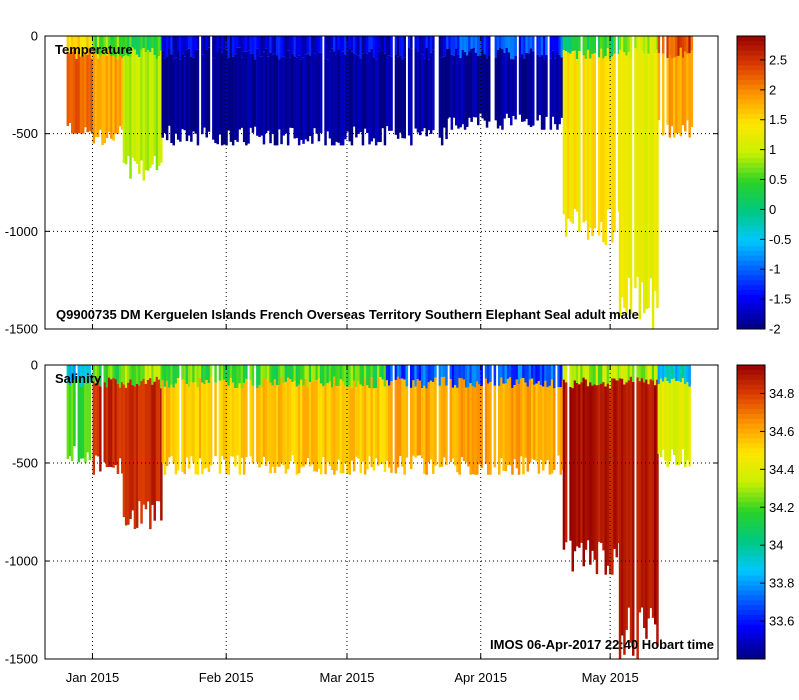 This screenshot has width=799, height=700. Describe the element at coordinates (781, 507) in the screenshot. I see `colorbar-tick-label: 34.2` at that location.